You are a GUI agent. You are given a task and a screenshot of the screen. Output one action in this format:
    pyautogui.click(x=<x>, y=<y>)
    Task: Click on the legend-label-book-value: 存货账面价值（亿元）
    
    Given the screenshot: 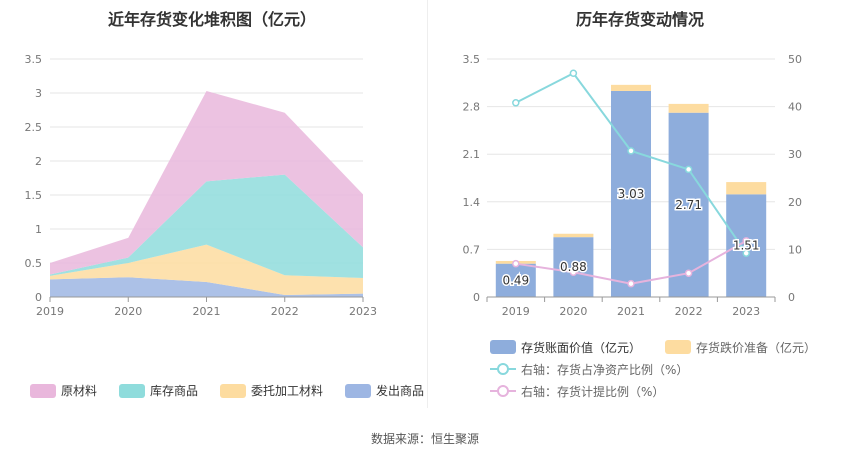 What is the action you would take?
    pyautogui.click(x=581, y=347)
    